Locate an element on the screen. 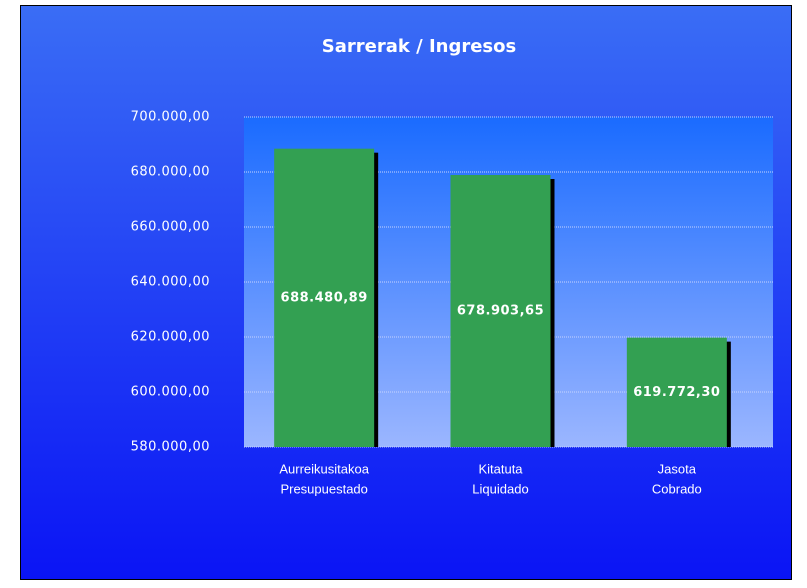 This screenshot has width=807, height=588. y-tick-label: 580.000,00 is located at coordinates (170, 447).